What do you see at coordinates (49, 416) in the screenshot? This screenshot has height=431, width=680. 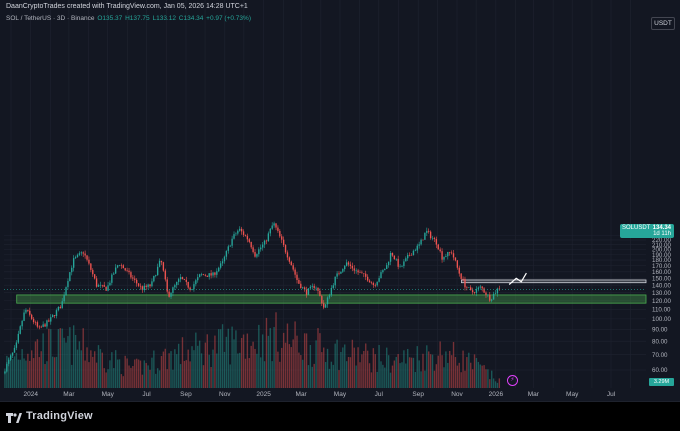 I see `tradingview-brand: TradingView` at bounding box center [49, 416].